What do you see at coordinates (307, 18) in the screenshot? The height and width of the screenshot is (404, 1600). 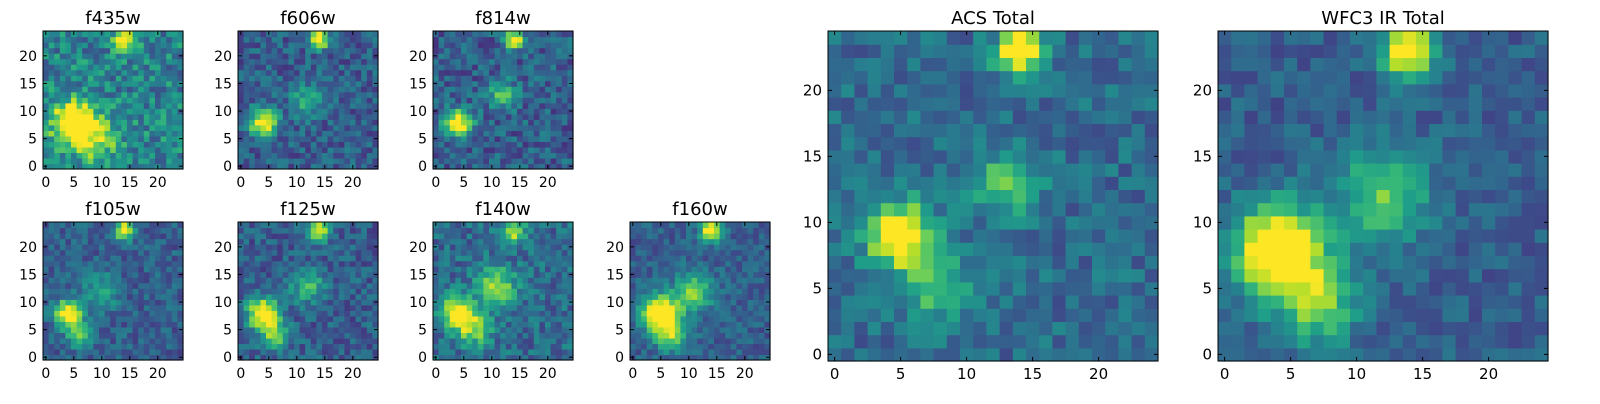 I see `panel-title: f606w` at bounding box center [307, 18].